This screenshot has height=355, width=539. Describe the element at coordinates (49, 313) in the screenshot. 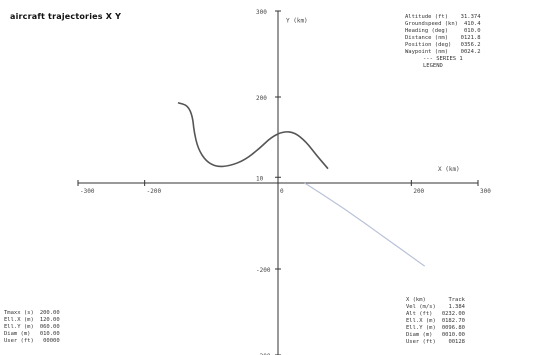

I see `bottom-left-value: 200.00` at that location.